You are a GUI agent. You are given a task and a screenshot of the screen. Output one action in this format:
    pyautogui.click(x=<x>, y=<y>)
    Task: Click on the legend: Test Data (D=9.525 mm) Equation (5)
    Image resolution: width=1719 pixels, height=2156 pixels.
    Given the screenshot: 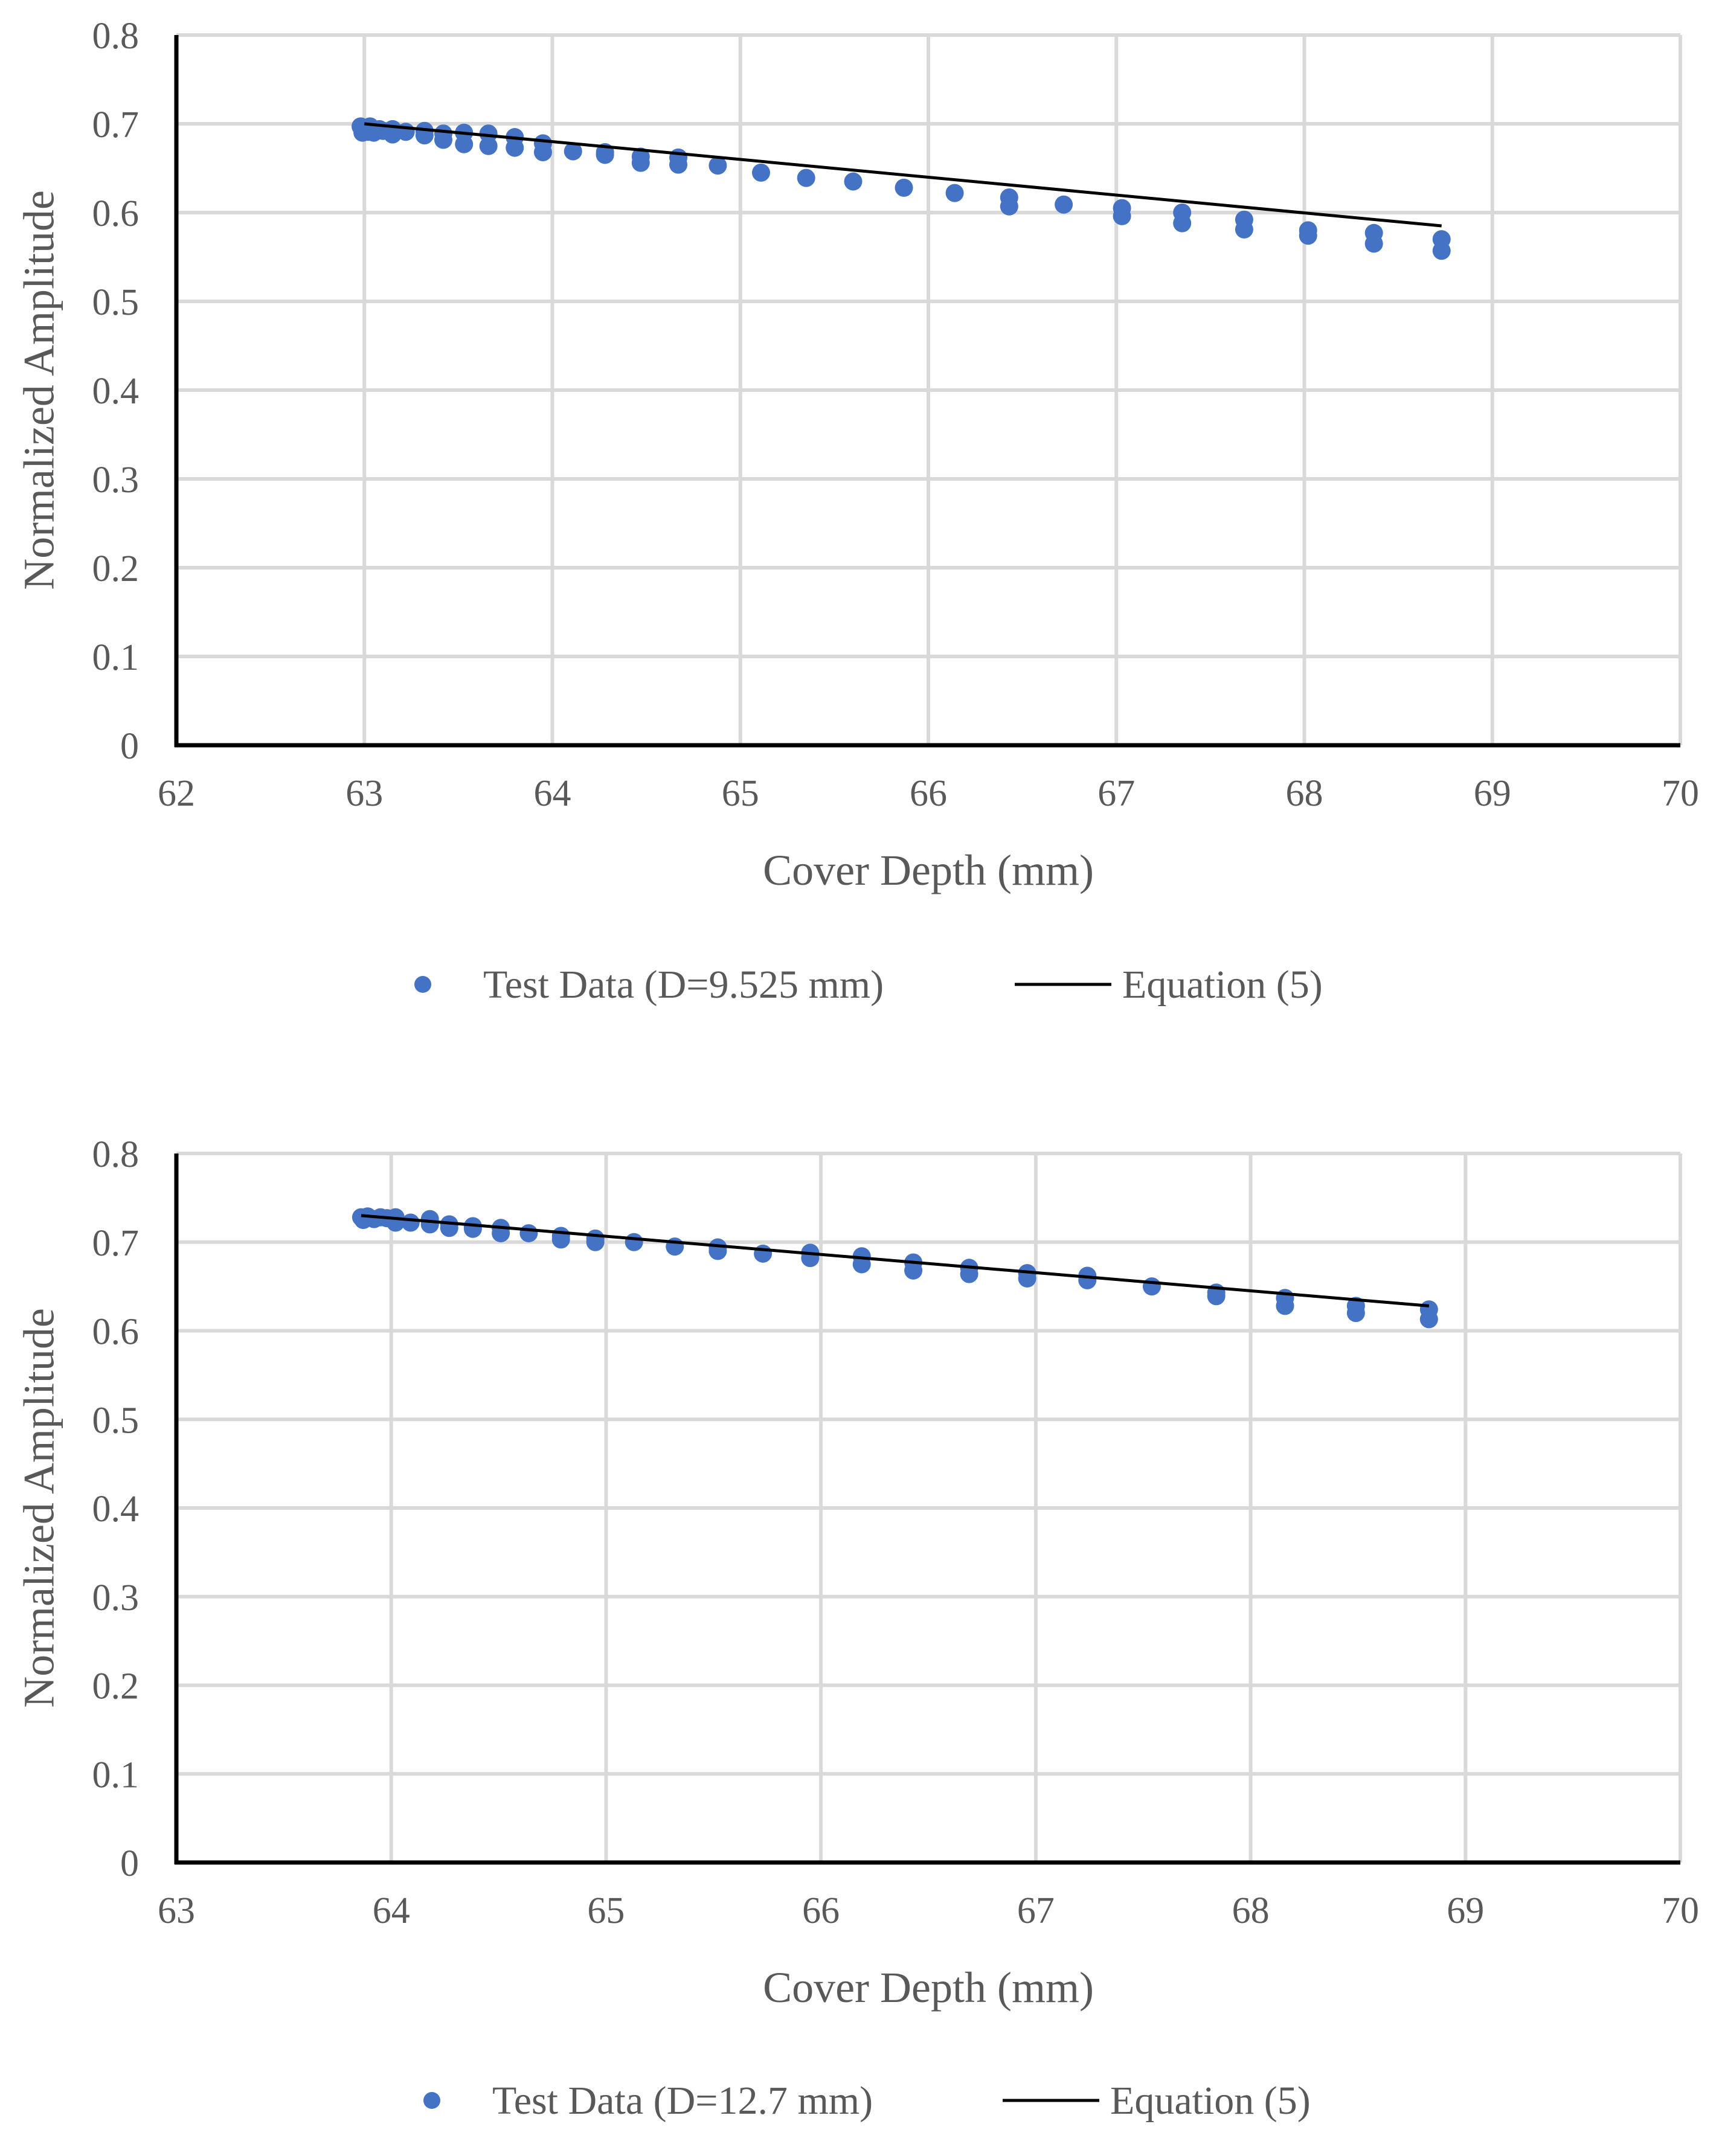 What is the action you would take?
    pyautogui.click(x=868, y=985)
    